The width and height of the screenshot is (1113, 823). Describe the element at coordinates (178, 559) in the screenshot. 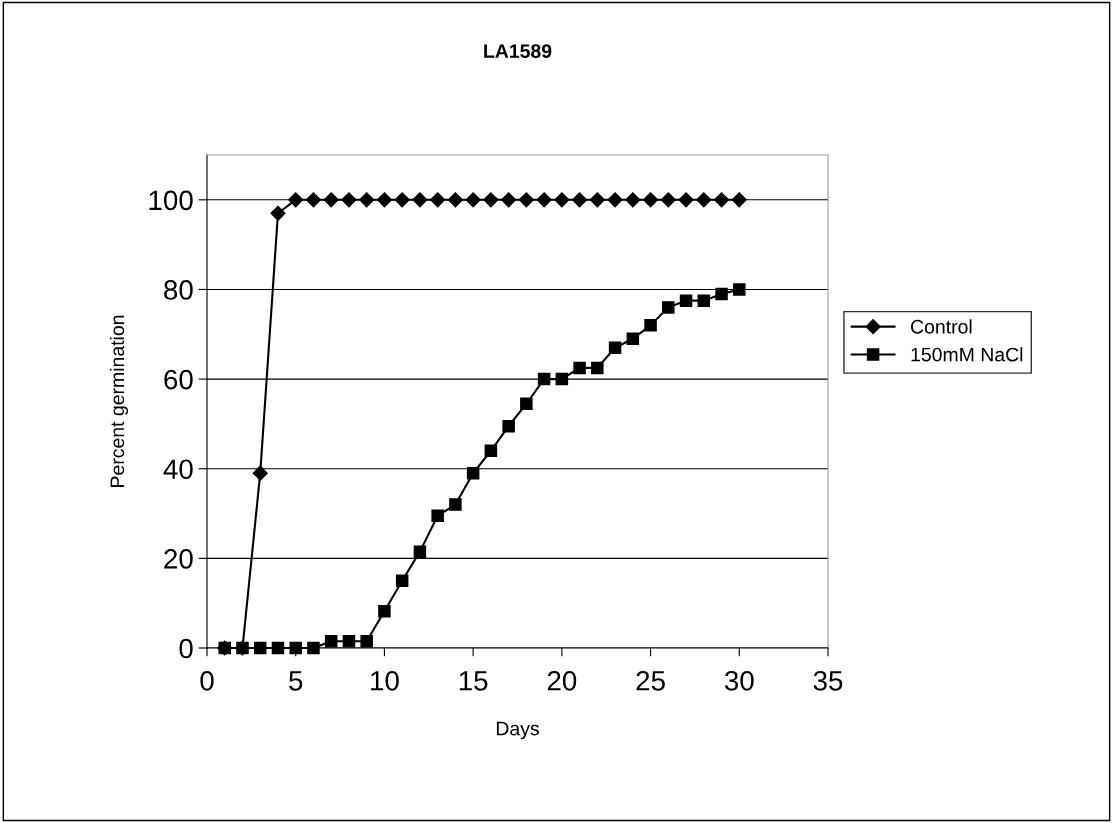

I see `y-tick-label: 20` at that location.